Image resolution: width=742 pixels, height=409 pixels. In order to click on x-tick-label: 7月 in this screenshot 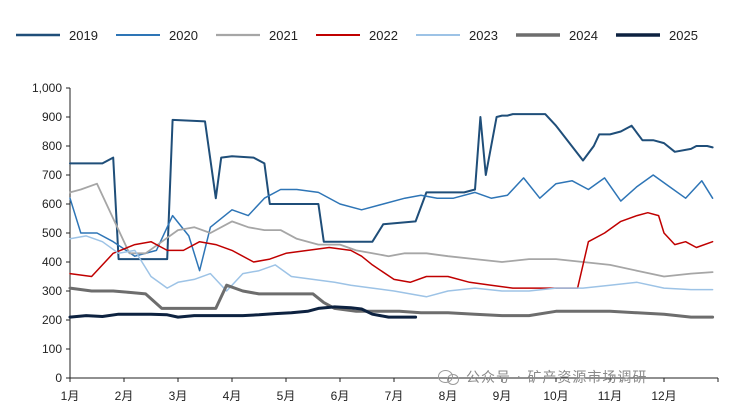, I will do `click(394, 396)`.